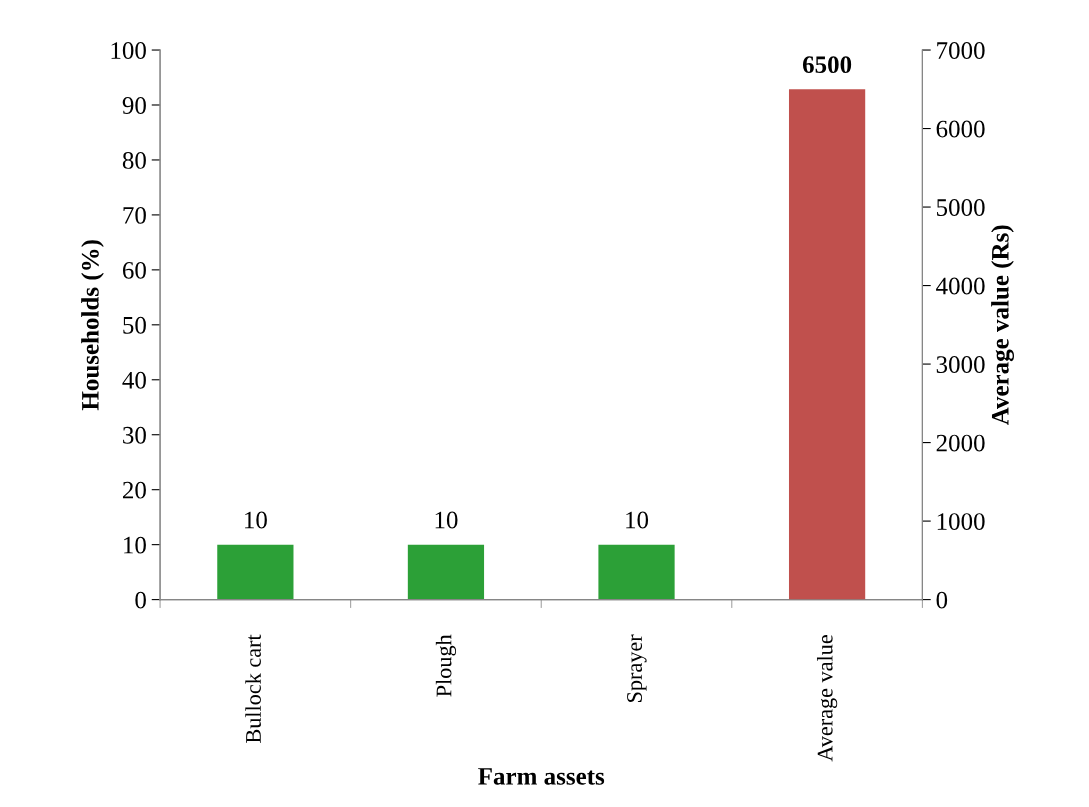  Describe the element at coordinates (135, 545) in the screenshot. I see `y-tick-label: 10` at that location.